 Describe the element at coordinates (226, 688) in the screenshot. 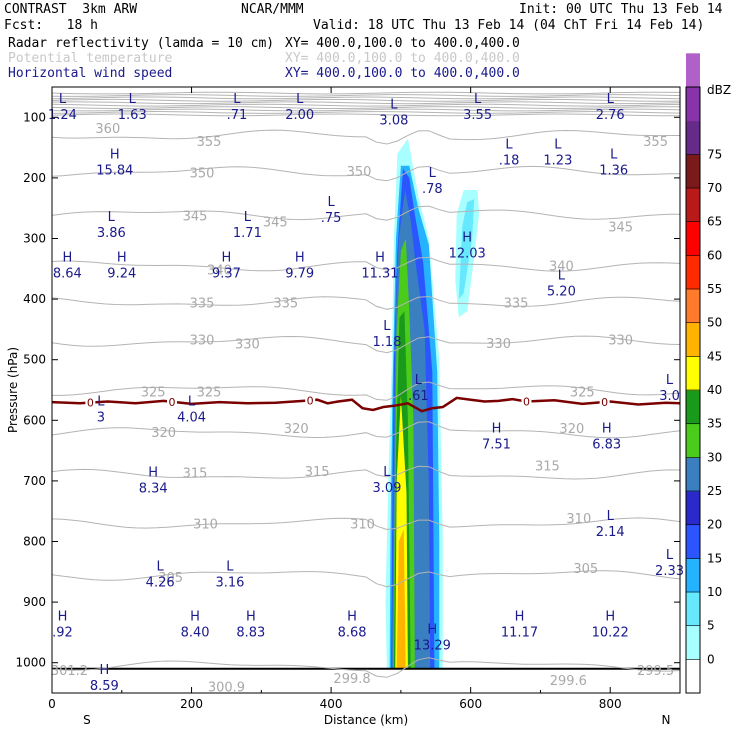

I see `isentrope-label: 300.9` at that location.